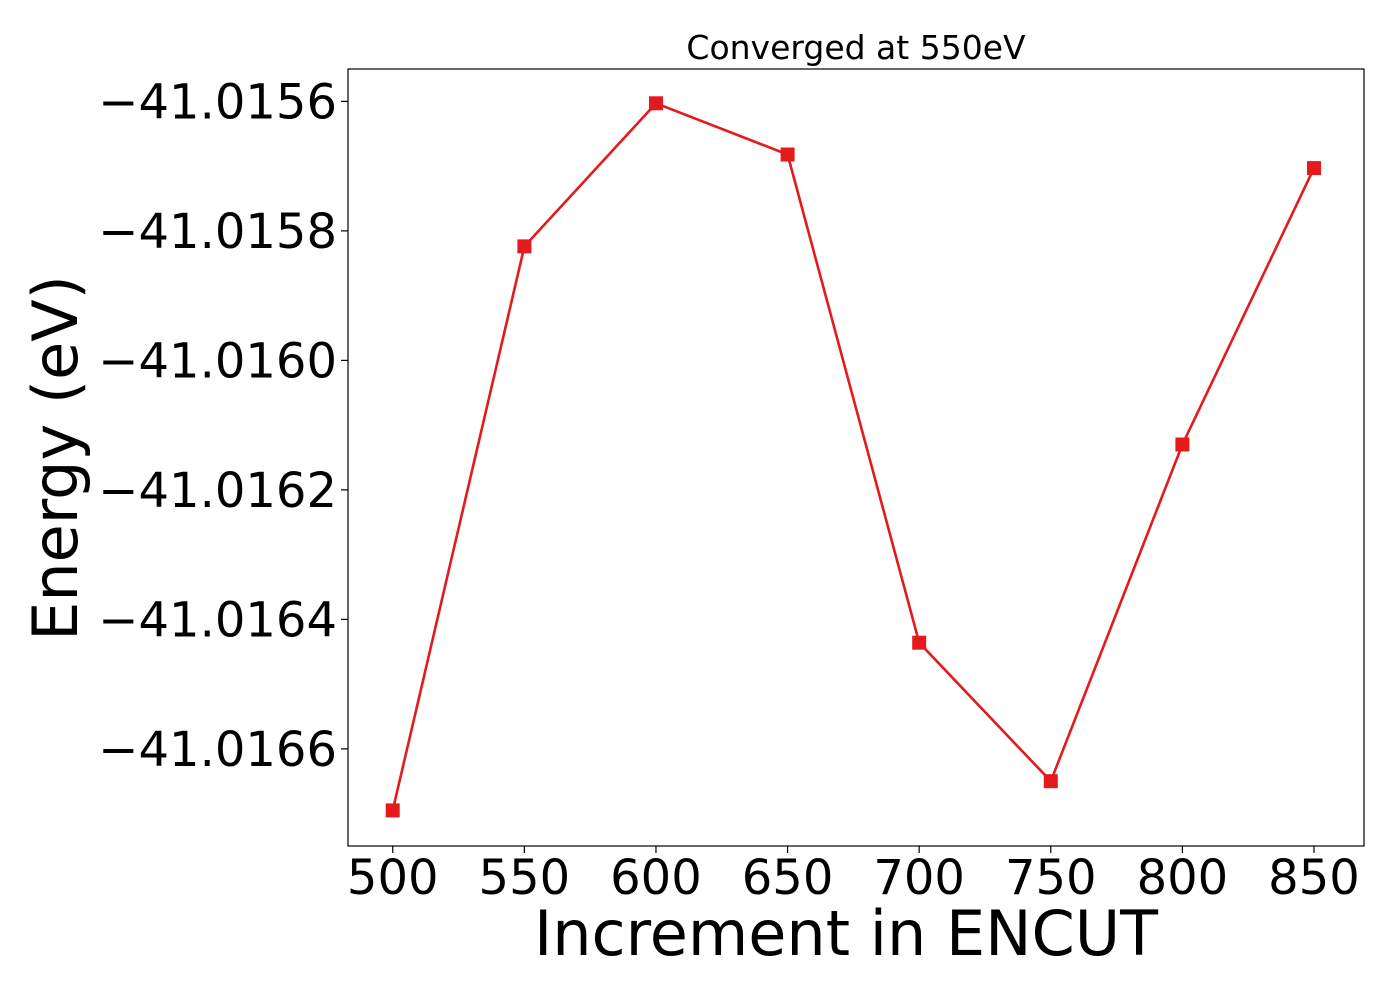  I want to click on x-tick-label: 850, so click(1314, 878).